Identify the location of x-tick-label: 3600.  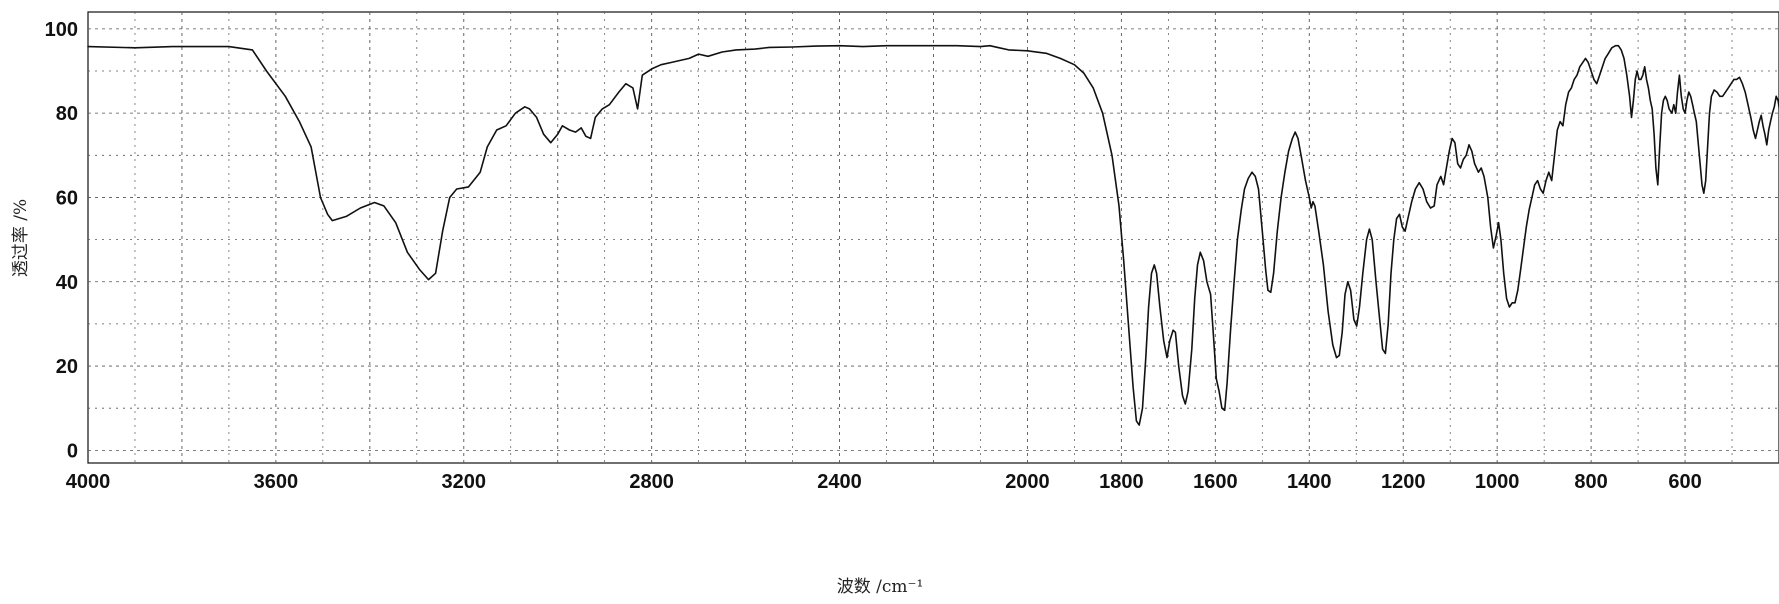
(276, 482).